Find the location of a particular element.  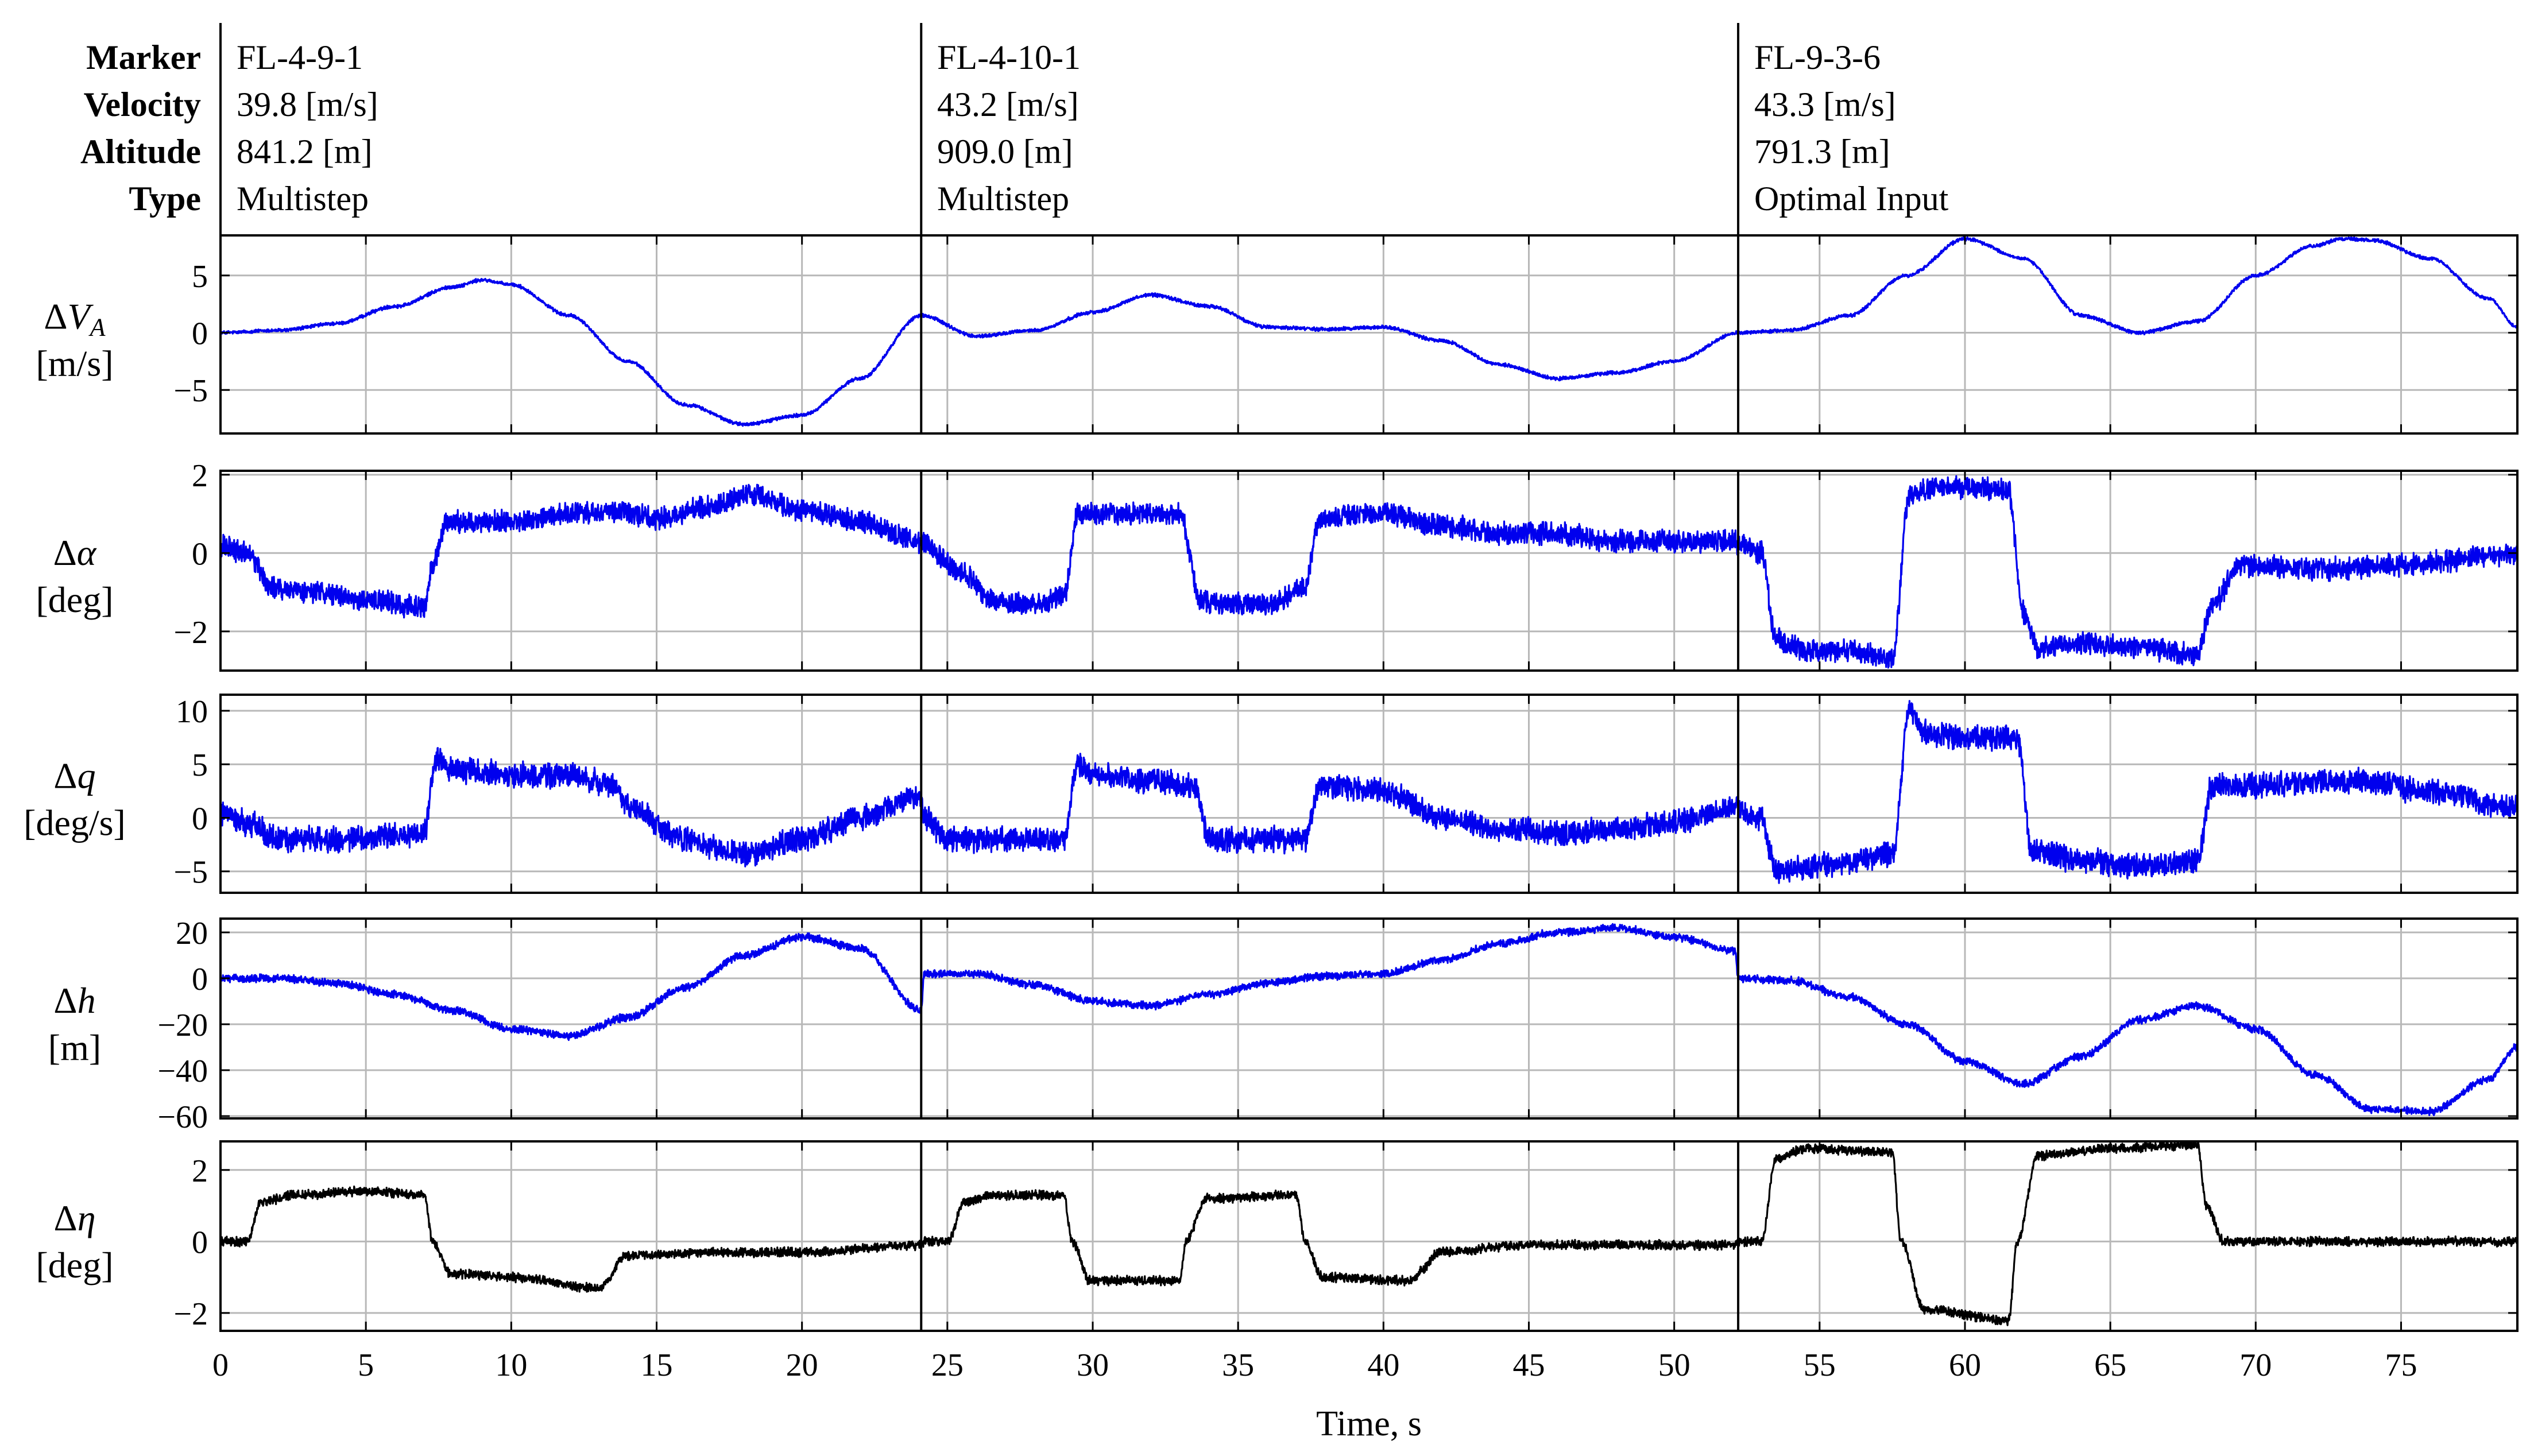

y-axis-label-dalpha: Δα is located at coordinates (75, 552).